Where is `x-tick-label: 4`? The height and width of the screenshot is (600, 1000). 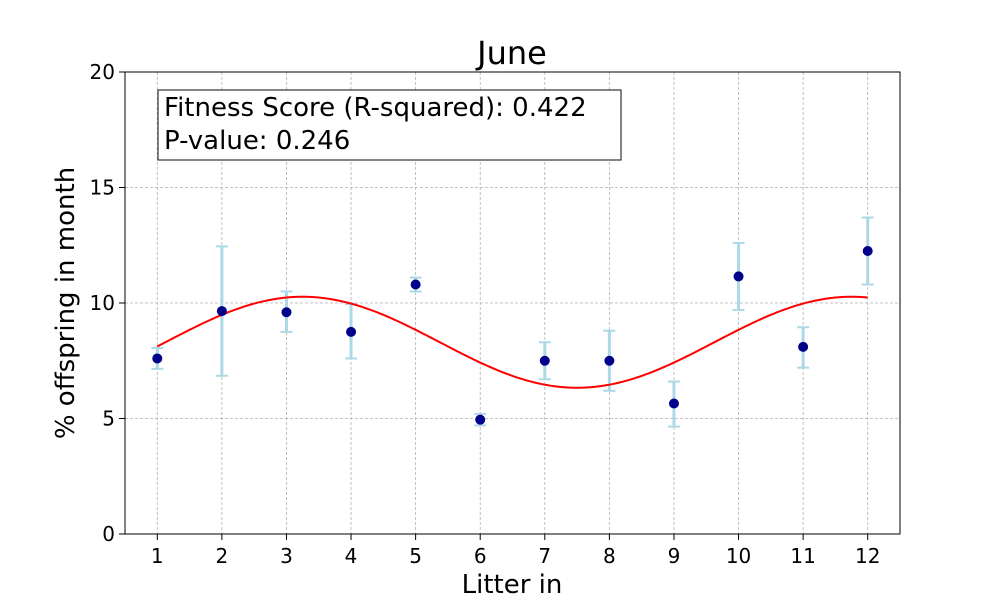
x-tick-label: 4 is located at coordinates (351, 556).